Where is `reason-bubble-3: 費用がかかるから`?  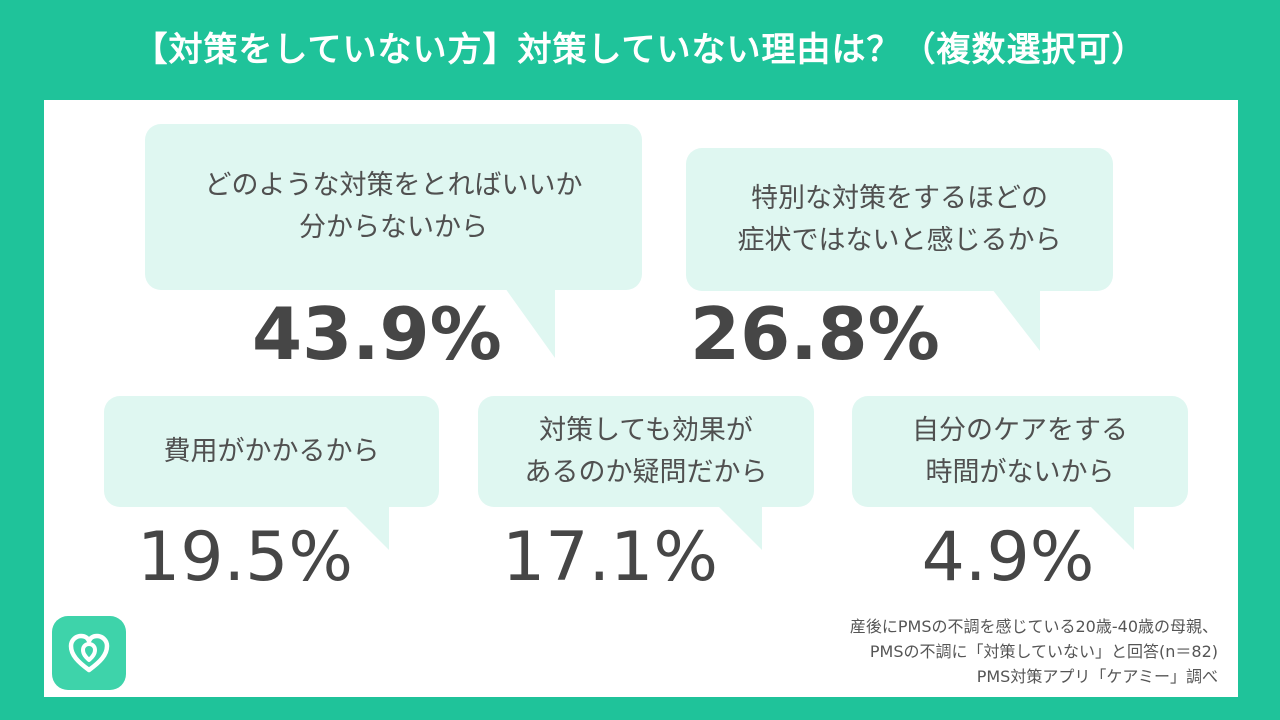
reason-bubble-3: 費用がかかるから is located at coordinates (271, 451).